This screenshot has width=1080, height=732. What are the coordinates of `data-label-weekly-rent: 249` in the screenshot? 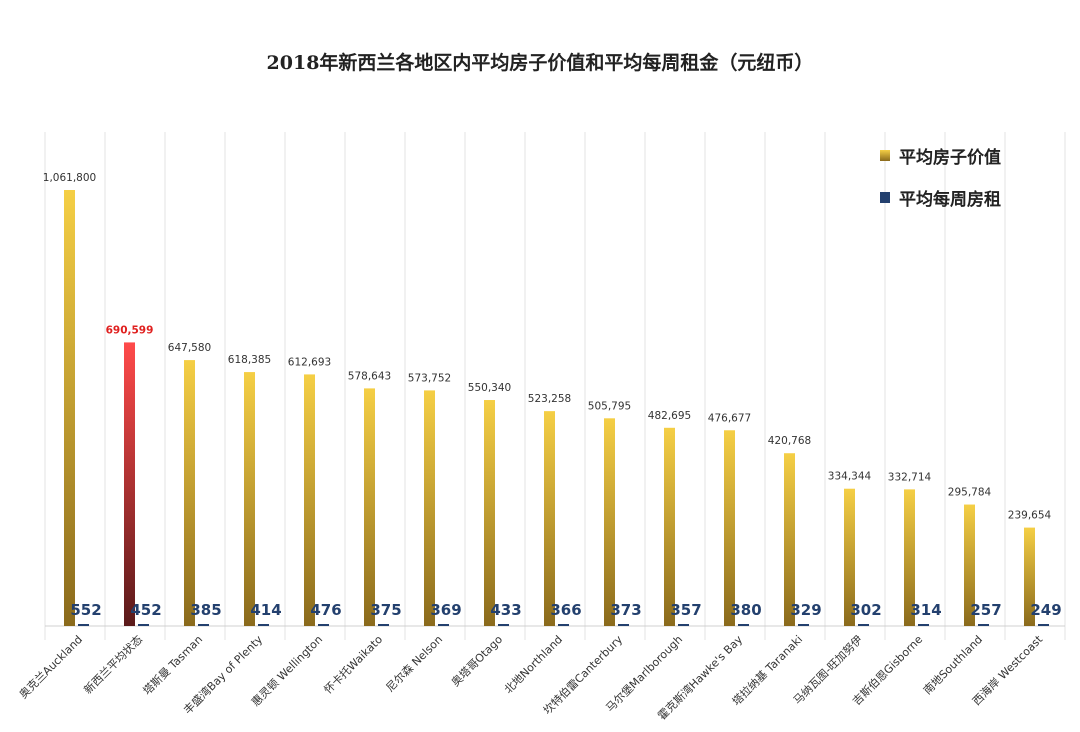 It's located at (1045, 610).